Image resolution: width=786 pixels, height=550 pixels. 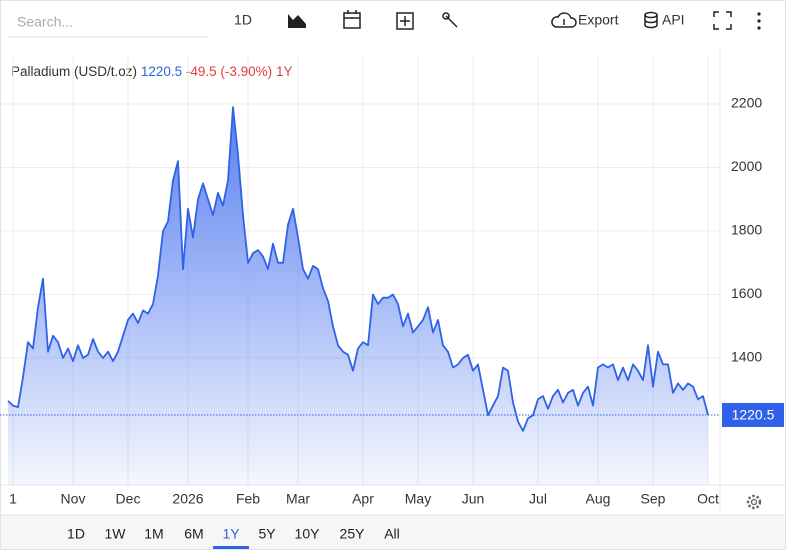 I want to click on add-icon, so click(x=405, y=21).